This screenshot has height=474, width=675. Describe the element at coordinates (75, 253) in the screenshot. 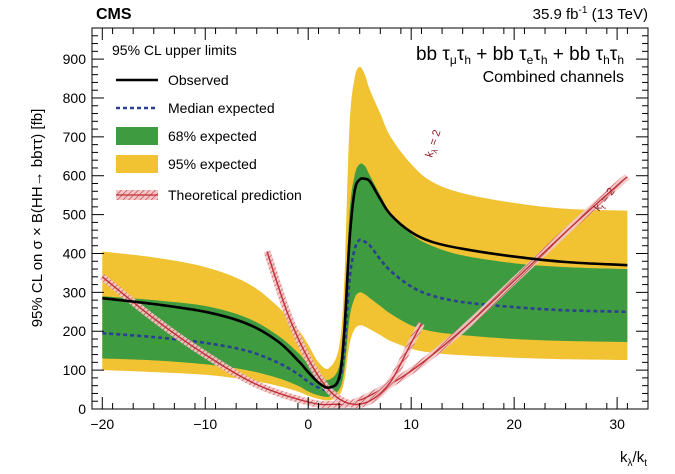

I see `y-tick-label: 400` at that location.